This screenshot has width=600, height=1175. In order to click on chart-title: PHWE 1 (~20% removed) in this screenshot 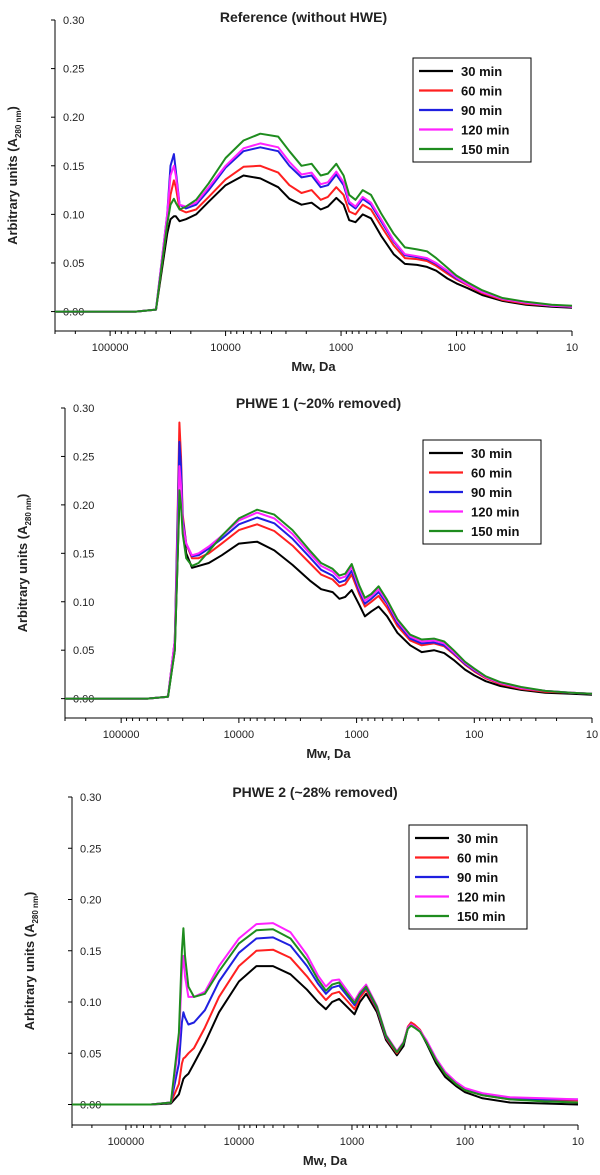, I will do `click(318, 403)`.